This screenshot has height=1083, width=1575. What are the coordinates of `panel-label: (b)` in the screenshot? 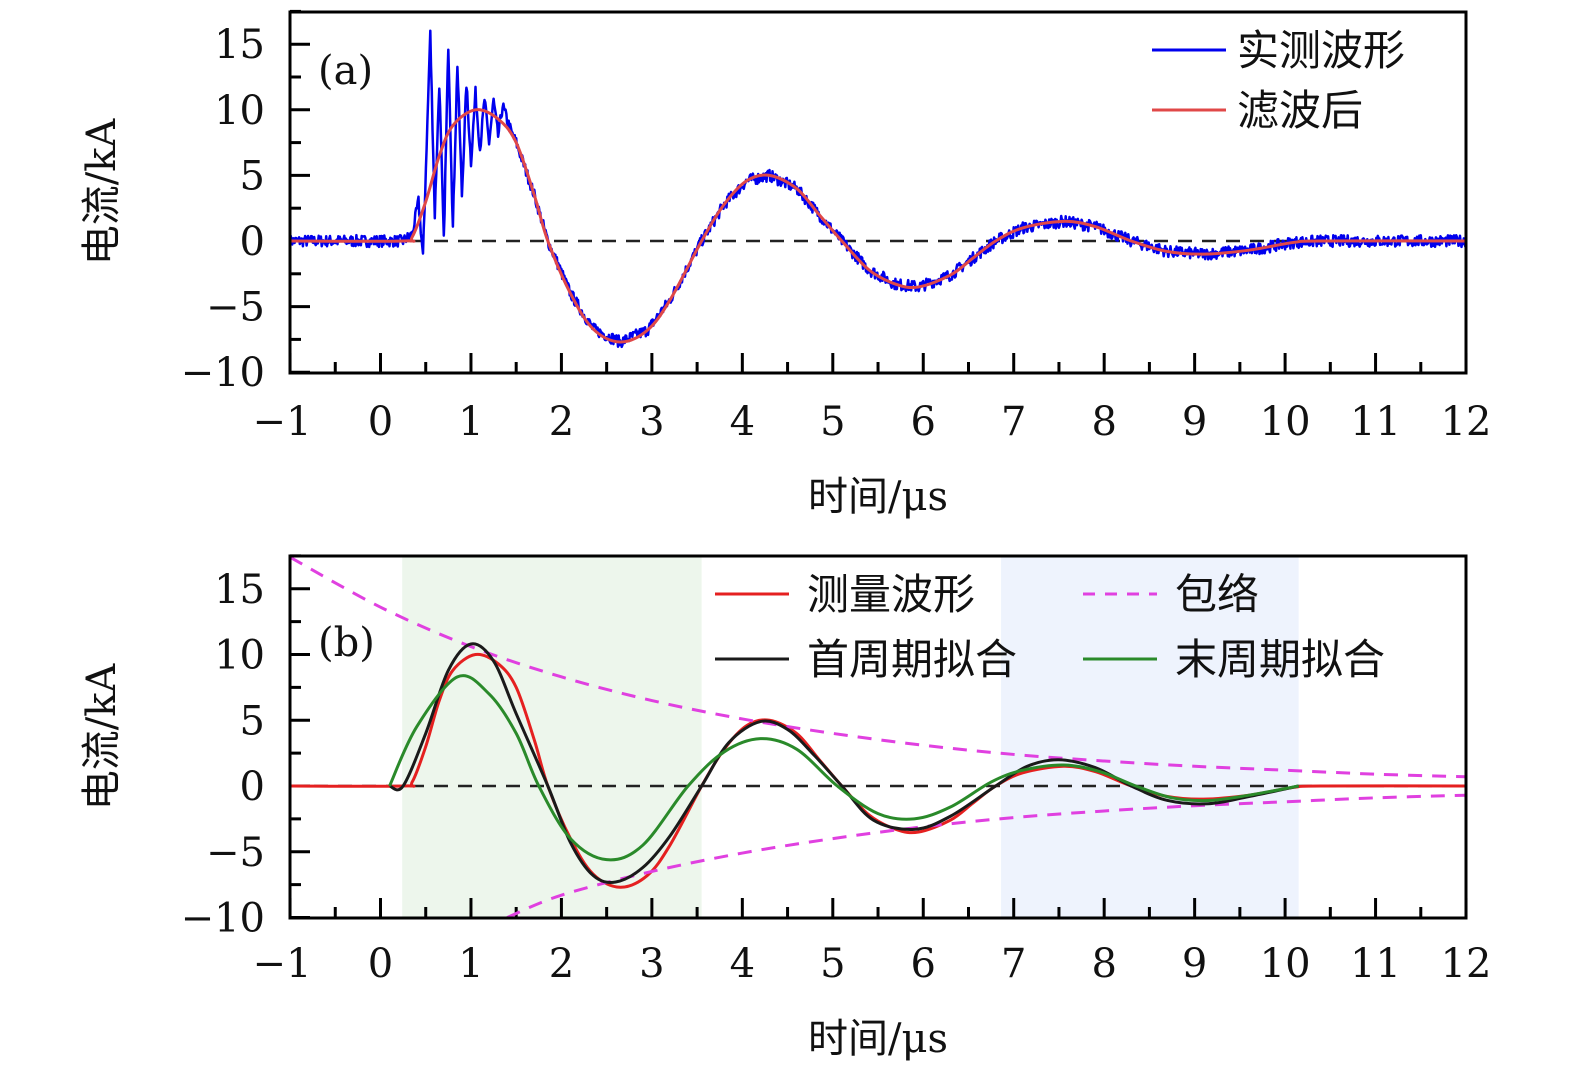 It's located at (346, 643).